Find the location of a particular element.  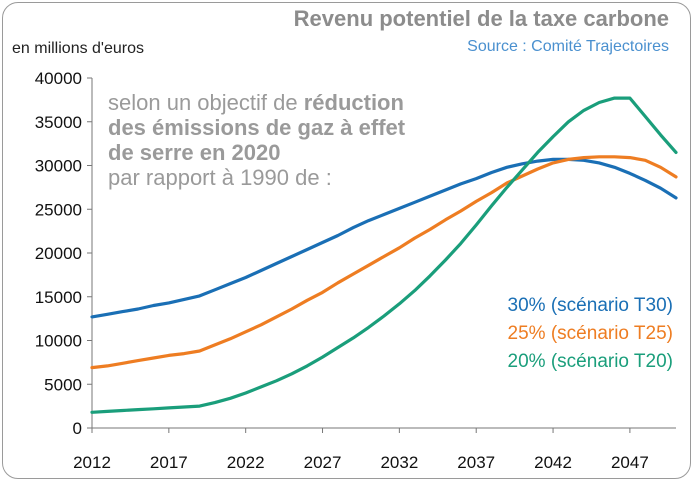

annotation-line1: selon un objectif de is located at coordinates (206, 102).